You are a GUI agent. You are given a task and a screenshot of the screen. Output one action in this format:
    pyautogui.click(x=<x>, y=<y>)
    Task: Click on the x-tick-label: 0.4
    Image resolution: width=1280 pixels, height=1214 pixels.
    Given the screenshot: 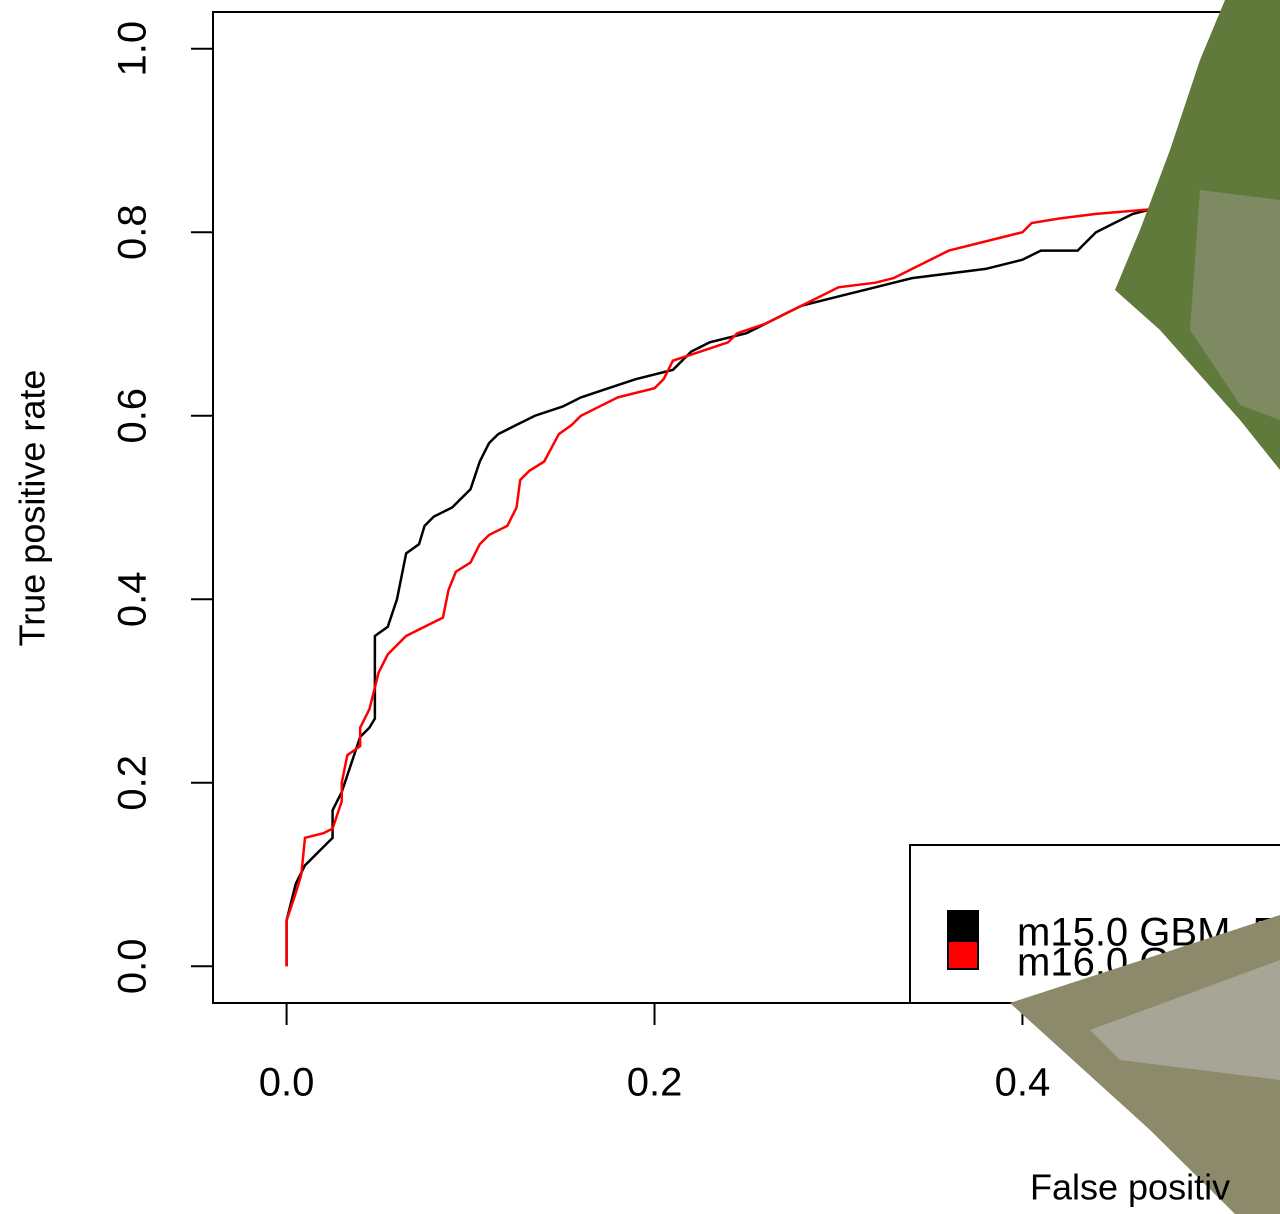 What is the action you would take?
    pyautogui.click(x=1023, y=1083)
    